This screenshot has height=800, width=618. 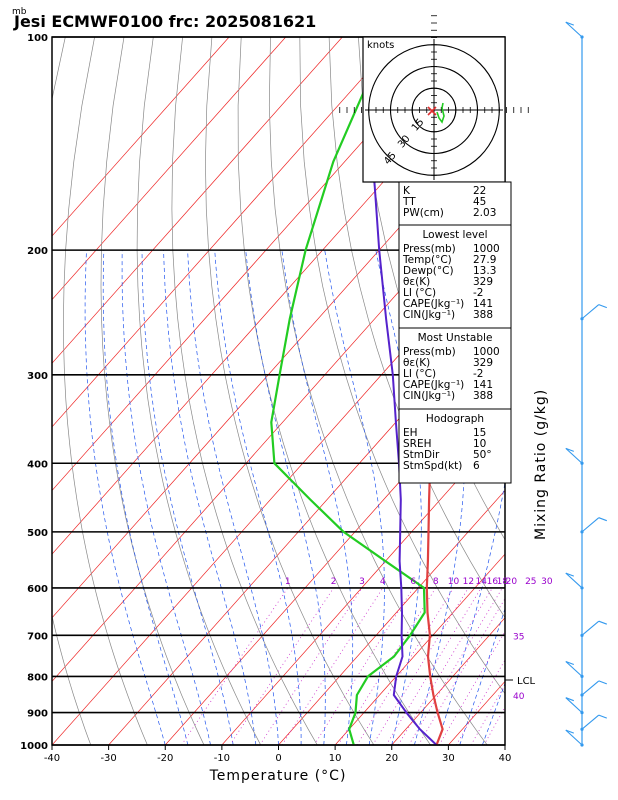 What do you see at coordinates (486, 352) in the screenshot?
I see `index-value: 1000` at bounding box center [486, 352].